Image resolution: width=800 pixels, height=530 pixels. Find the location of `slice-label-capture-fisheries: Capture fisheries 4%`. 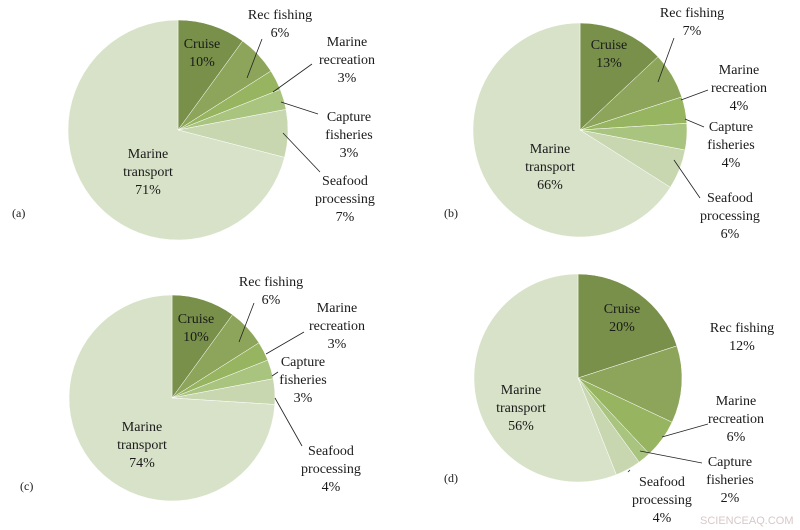

slice-label-capture-fisheries: Capture fisheries 4% is located at coordinates (730, 145).